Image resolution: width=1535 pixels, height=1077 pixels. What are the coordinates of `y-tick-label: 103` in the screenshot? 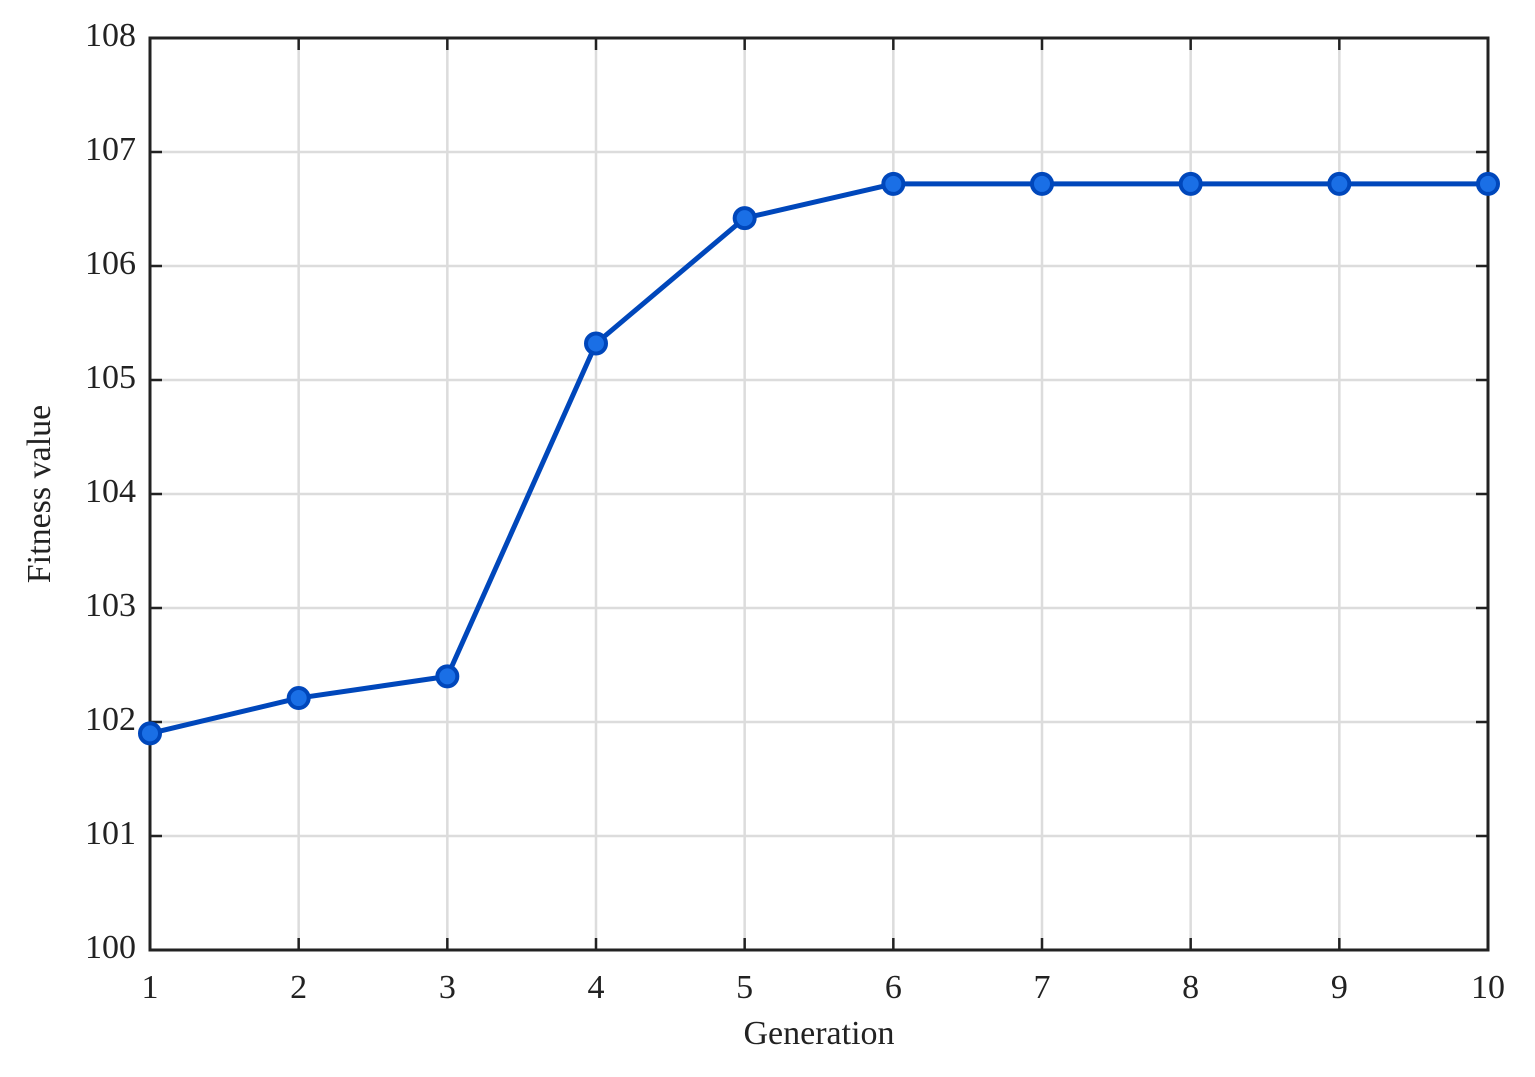 It's located at (110, 605).